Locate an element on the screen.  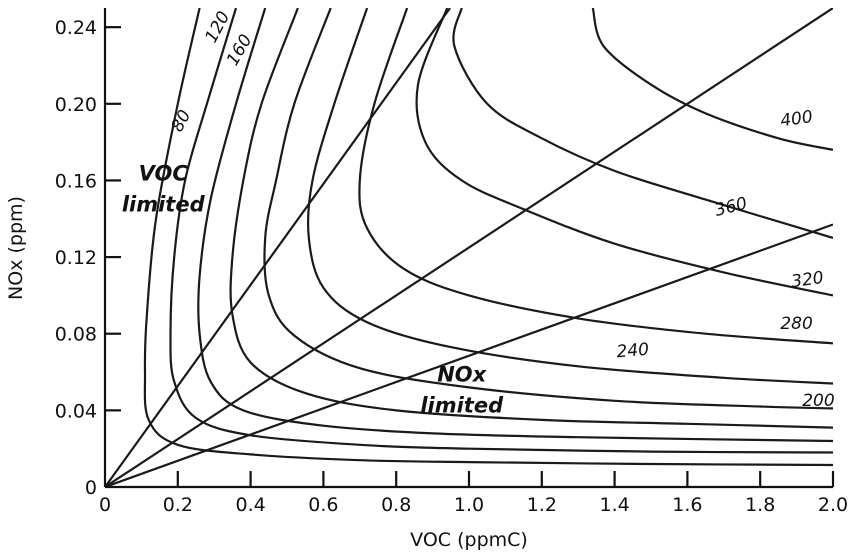
x-tick-label-1.8: 1.8 is located at coordinates (760, 505).